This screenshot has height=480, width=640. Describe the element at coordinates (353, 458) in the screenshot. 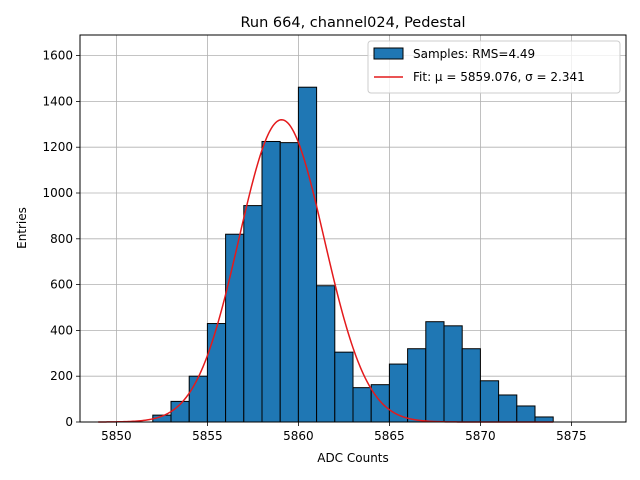

I see `x-axis-label: ADC Counts` at that location.